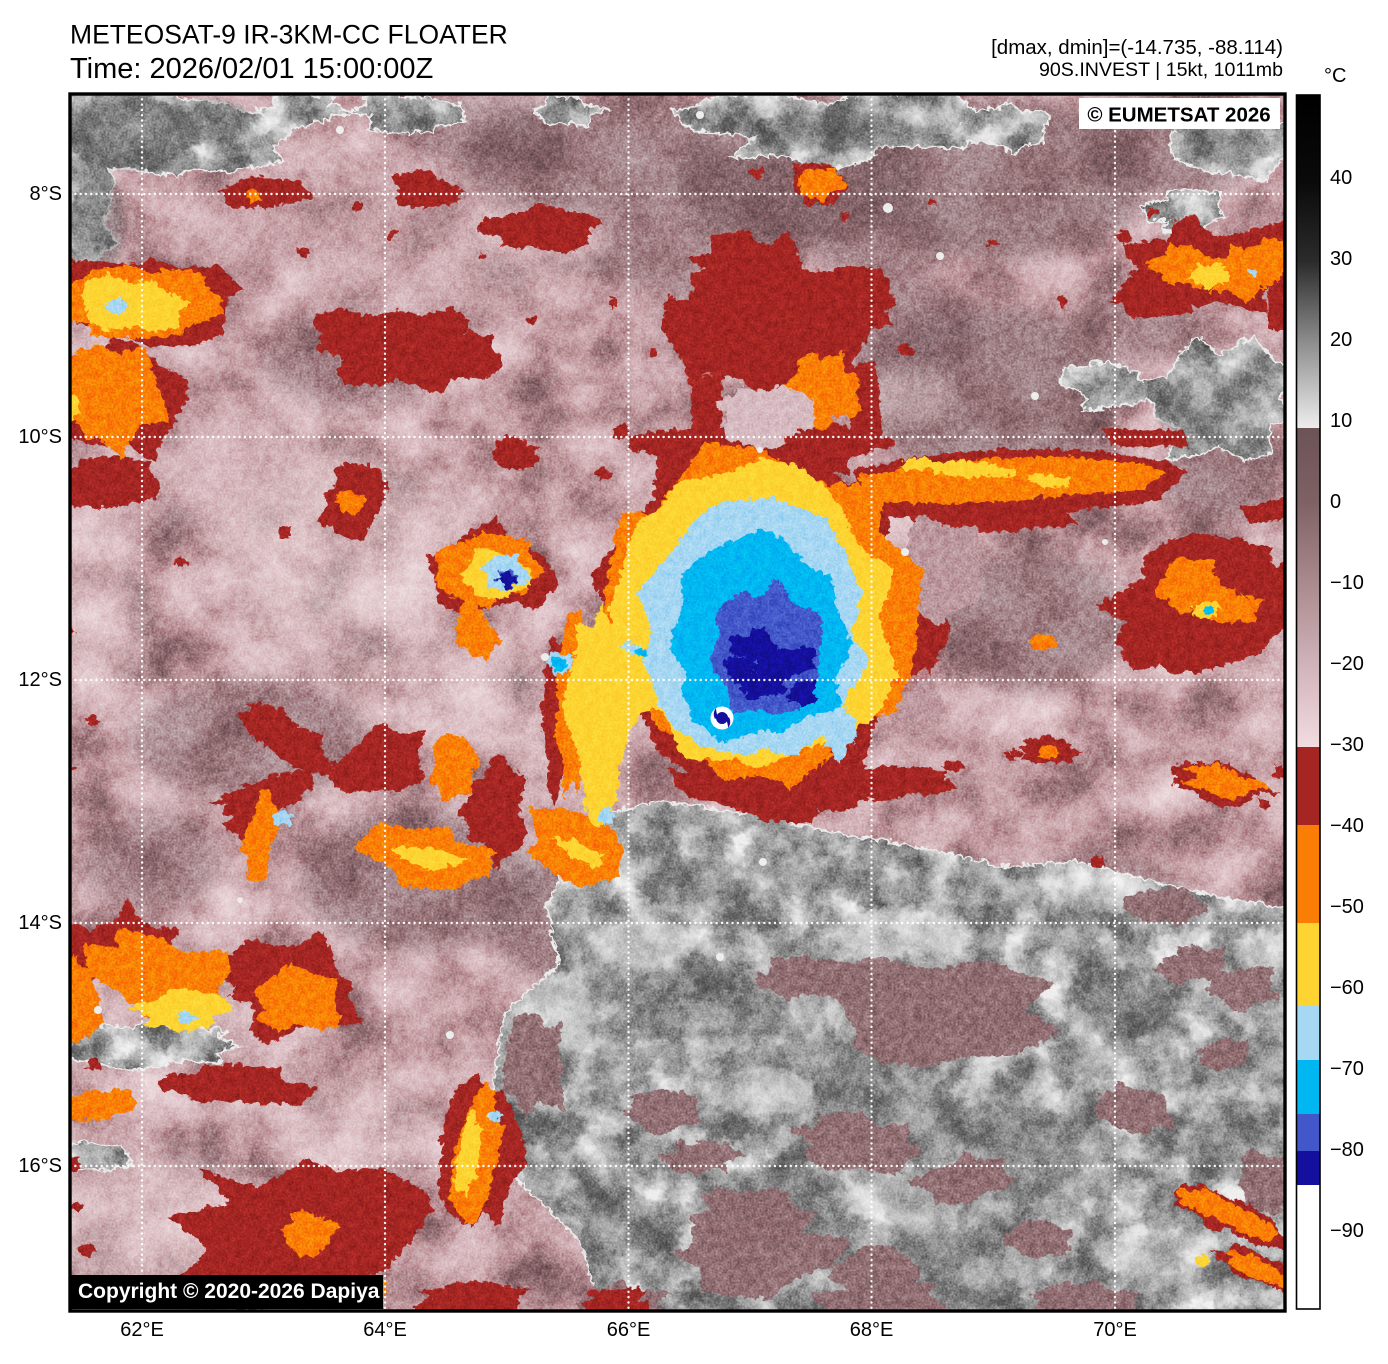  What do you see at coordinates (289, 35) in the screenshot?
I see `svg-text: METEOSAT-9 IR-3KM-CC FLOATER` at bounding box center [289, 35].